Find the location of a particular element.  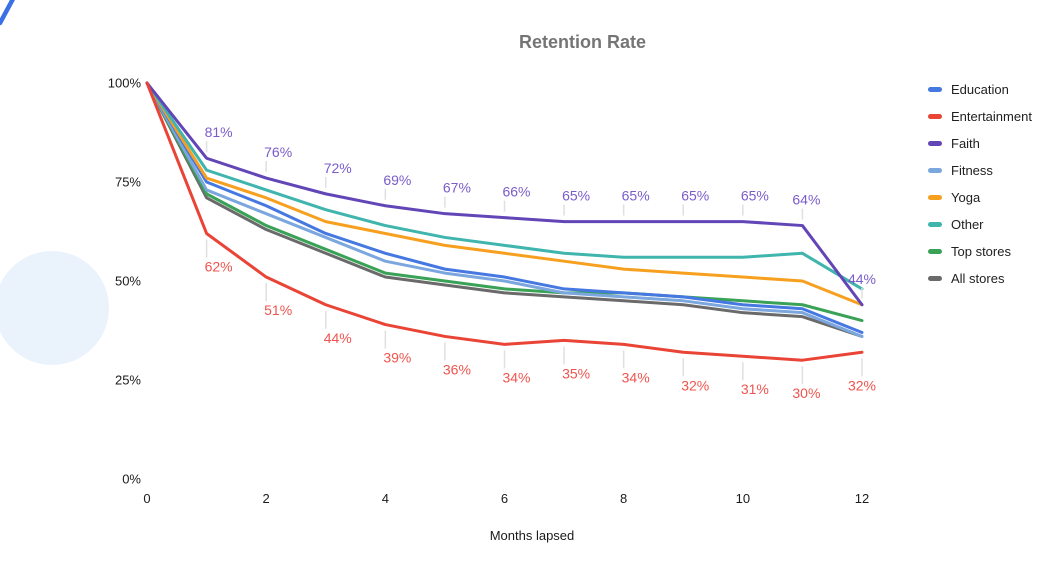

x-axis-tick-label: 6 is located at coordinates (504, 498).